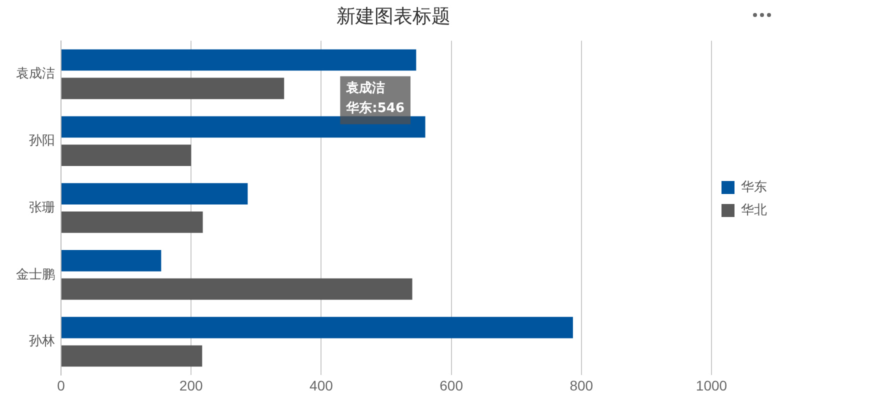 Image resolution: width=872 pixels, height=408 pixels. What do you see at coordinates (191, 385) in the screenshot?
I see `x-tick-label: 200` at bounding box center [191, 385].